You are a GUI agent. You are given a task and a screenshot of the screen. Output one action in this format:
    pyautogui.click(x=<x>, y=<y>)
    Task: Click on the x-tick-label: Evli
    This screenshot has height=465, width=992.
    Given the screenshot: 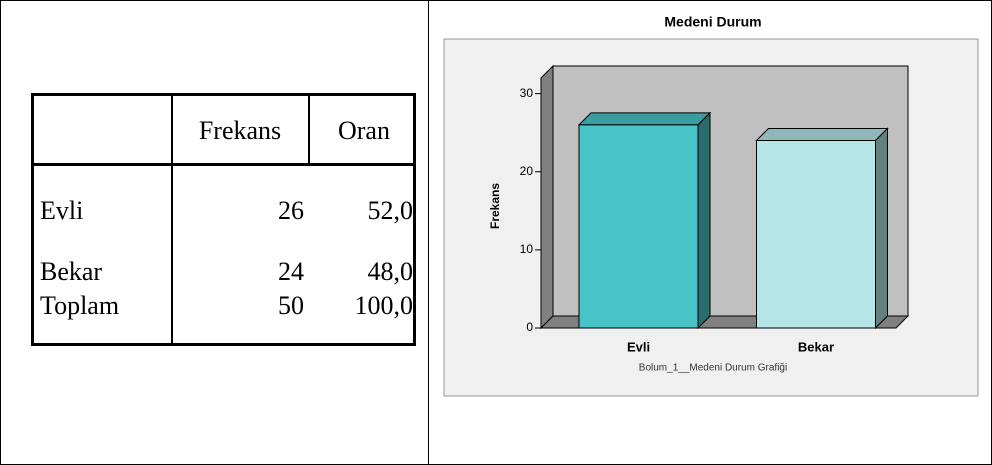 What is the action you would take?
    pyautogui.click(x=638, y=346)
    